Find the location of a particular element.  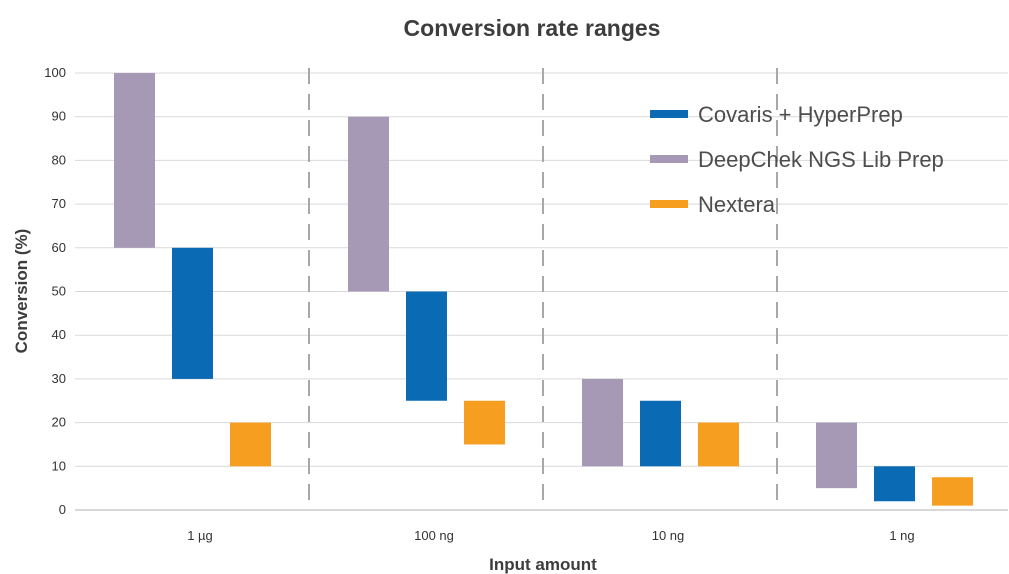

y-tick-label: 80 is located at coordinates (59, 159).